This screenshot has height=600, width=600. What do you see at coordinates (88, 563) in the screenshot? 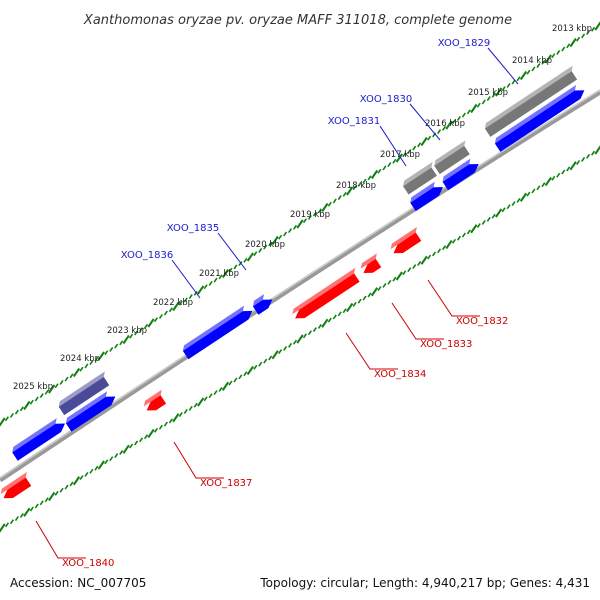
I see `gene-label-xoo-1840: XOO_1840` at bounding box center [88, 563].